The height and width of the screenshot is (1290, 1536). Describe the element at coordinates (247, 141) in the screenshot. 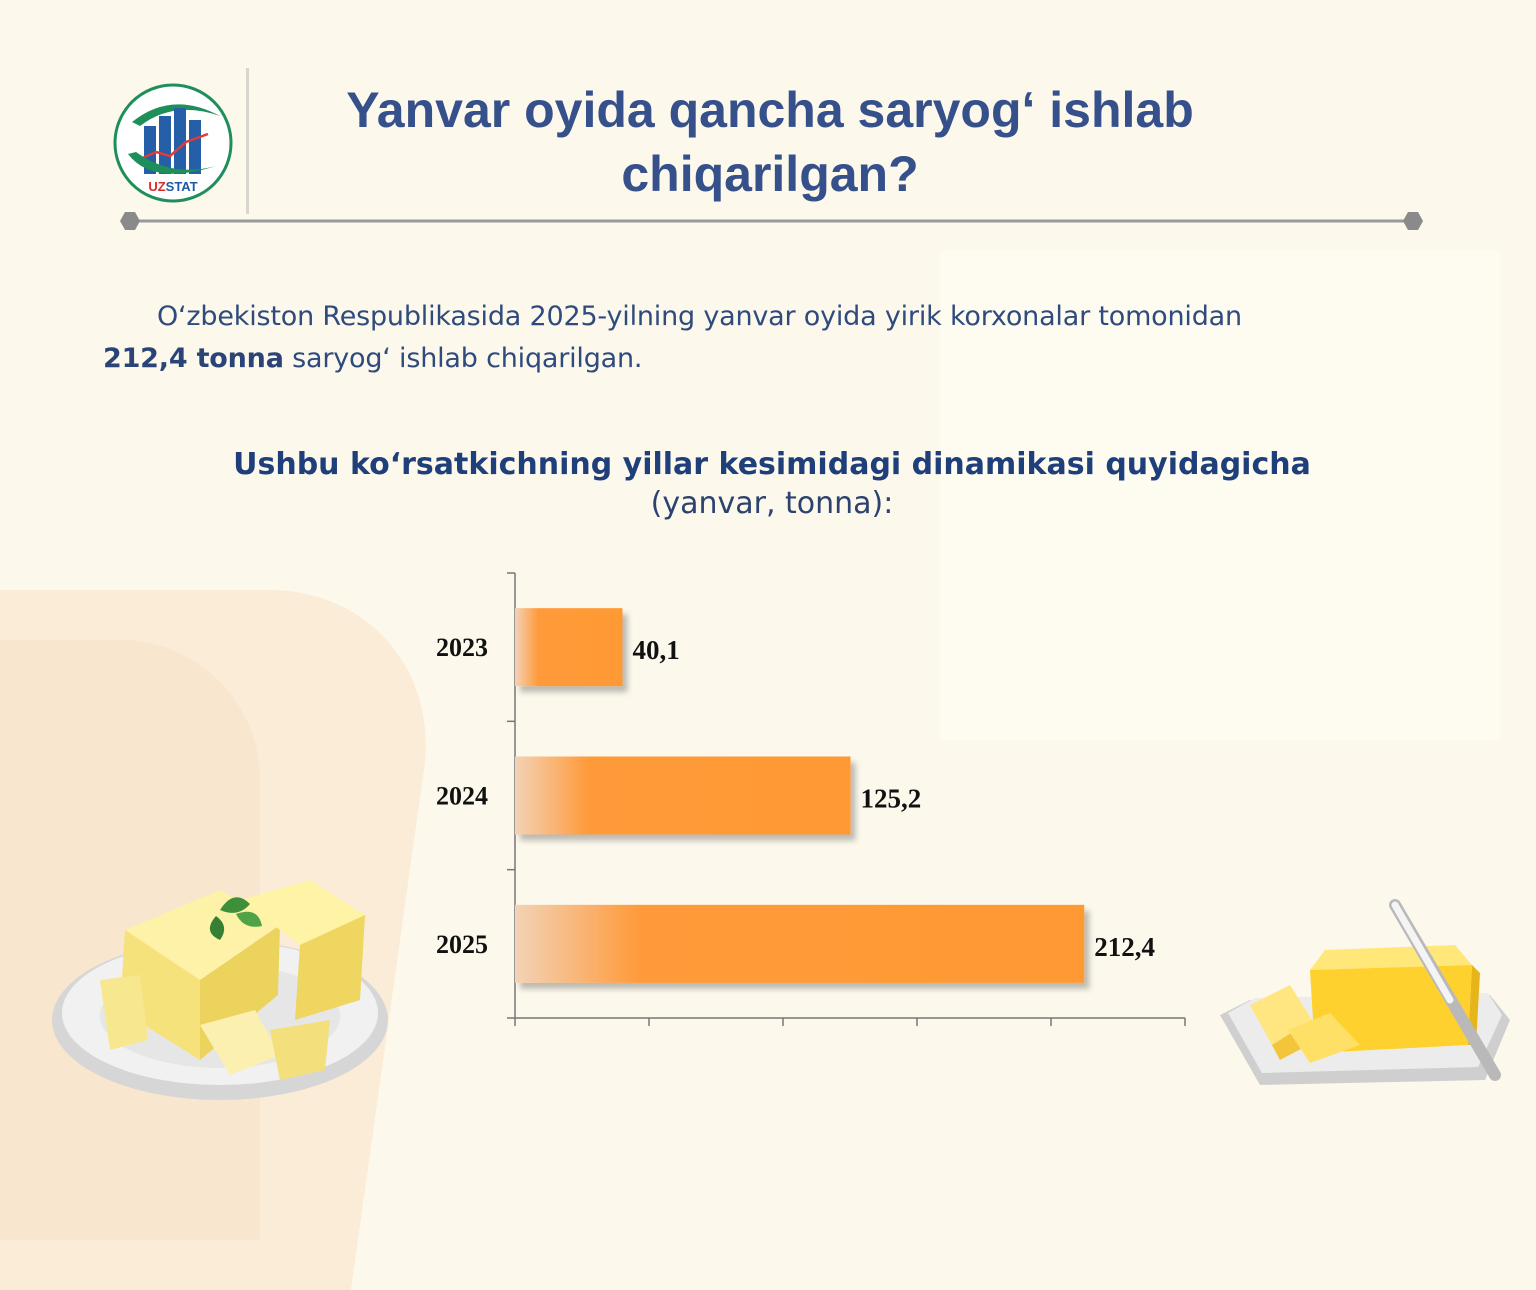

I see `logo-divider` at that location.